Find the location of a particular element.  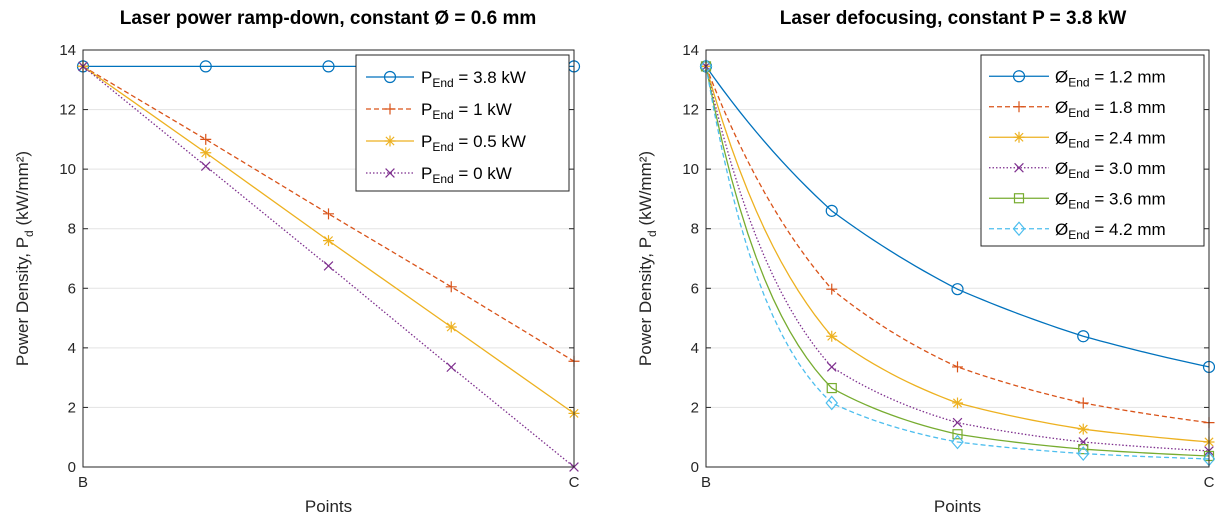

legend-label-value: = 1.8 mm is located at coordinates (1128, 107).